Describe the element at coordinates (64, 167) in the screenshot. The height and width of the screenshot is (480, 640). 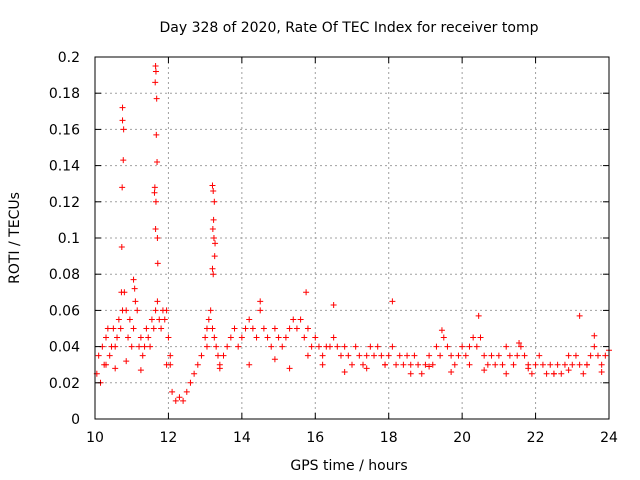
I see `y-tick-label: 0.14` at that location.